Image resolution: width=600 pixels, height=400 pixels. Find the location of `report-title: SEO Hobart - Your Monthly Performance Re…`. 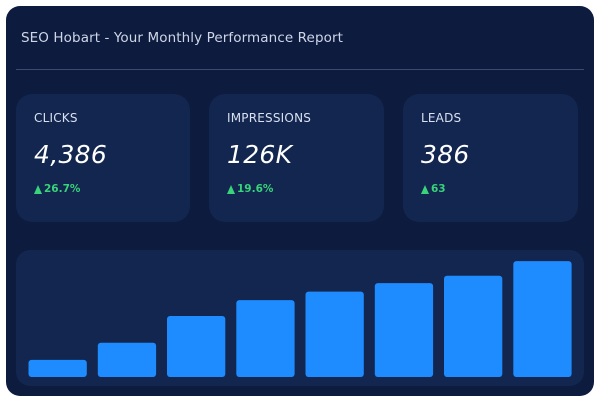

report-title: SEO Hobart - Your Monthly Performance Re… is located at coordinates (182, 38).